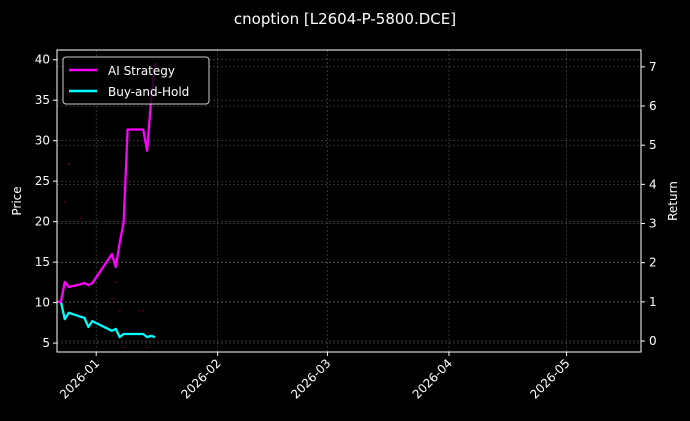 This screenshot has height=421, width=690. What do you see at coordinates (42, 181) in the screenshot?
I see `y-tick-label-left: 25` at bounding box center [42, 181].